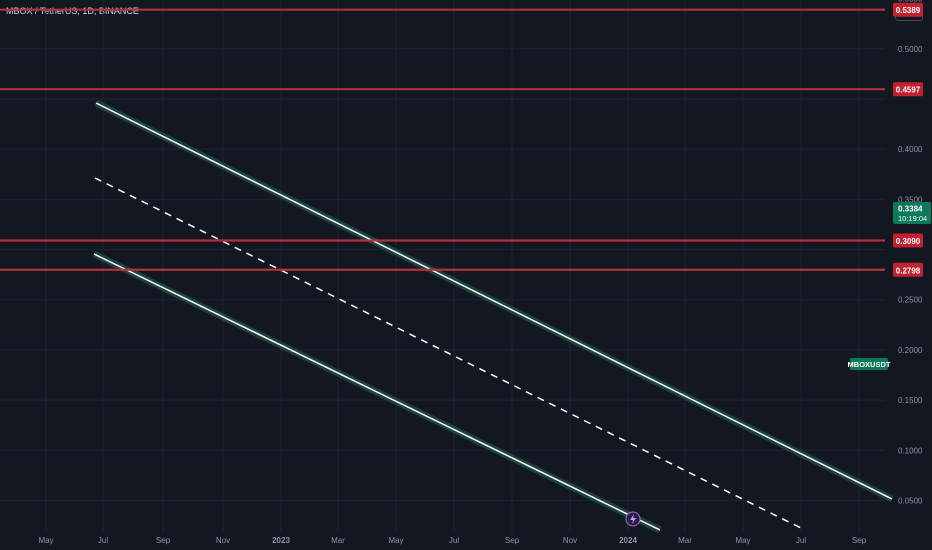  I want to click on level-badge-label: 0.3090, so click(908, 241).